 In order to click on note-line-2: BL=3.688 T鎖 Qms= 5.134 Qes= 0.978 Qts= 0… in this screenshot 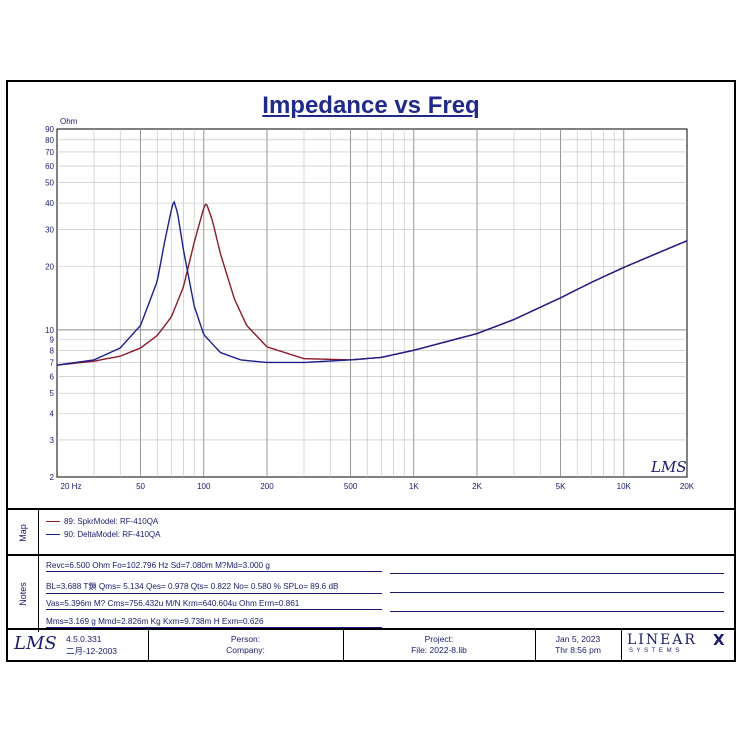, I will do `click(214, 587)`.